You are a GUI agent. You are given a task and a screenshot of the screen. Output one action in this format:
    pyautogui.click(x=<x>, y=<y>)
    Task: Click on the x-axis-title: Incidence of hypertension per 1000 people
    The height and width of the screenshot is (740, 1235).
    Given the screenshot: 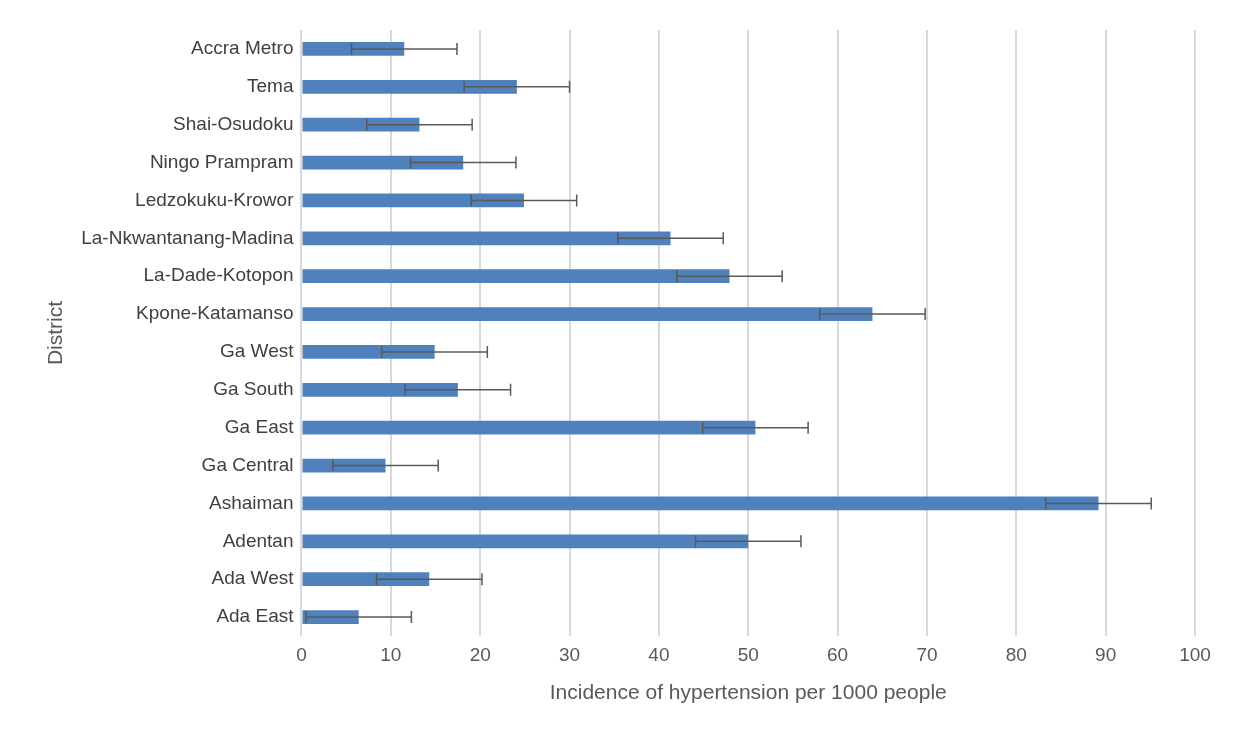 What is the action you would take?
    pyautogui.click(x=748, y=692)
    